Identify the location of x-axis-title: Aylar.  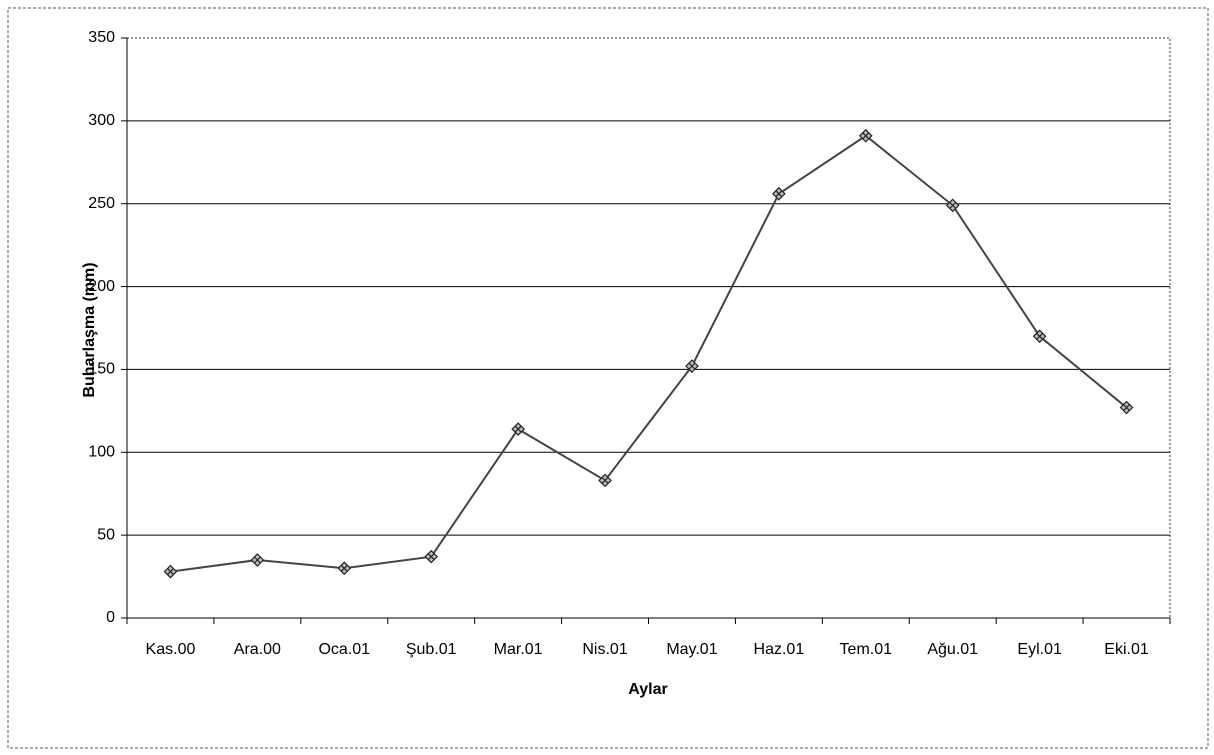
(647, 689).